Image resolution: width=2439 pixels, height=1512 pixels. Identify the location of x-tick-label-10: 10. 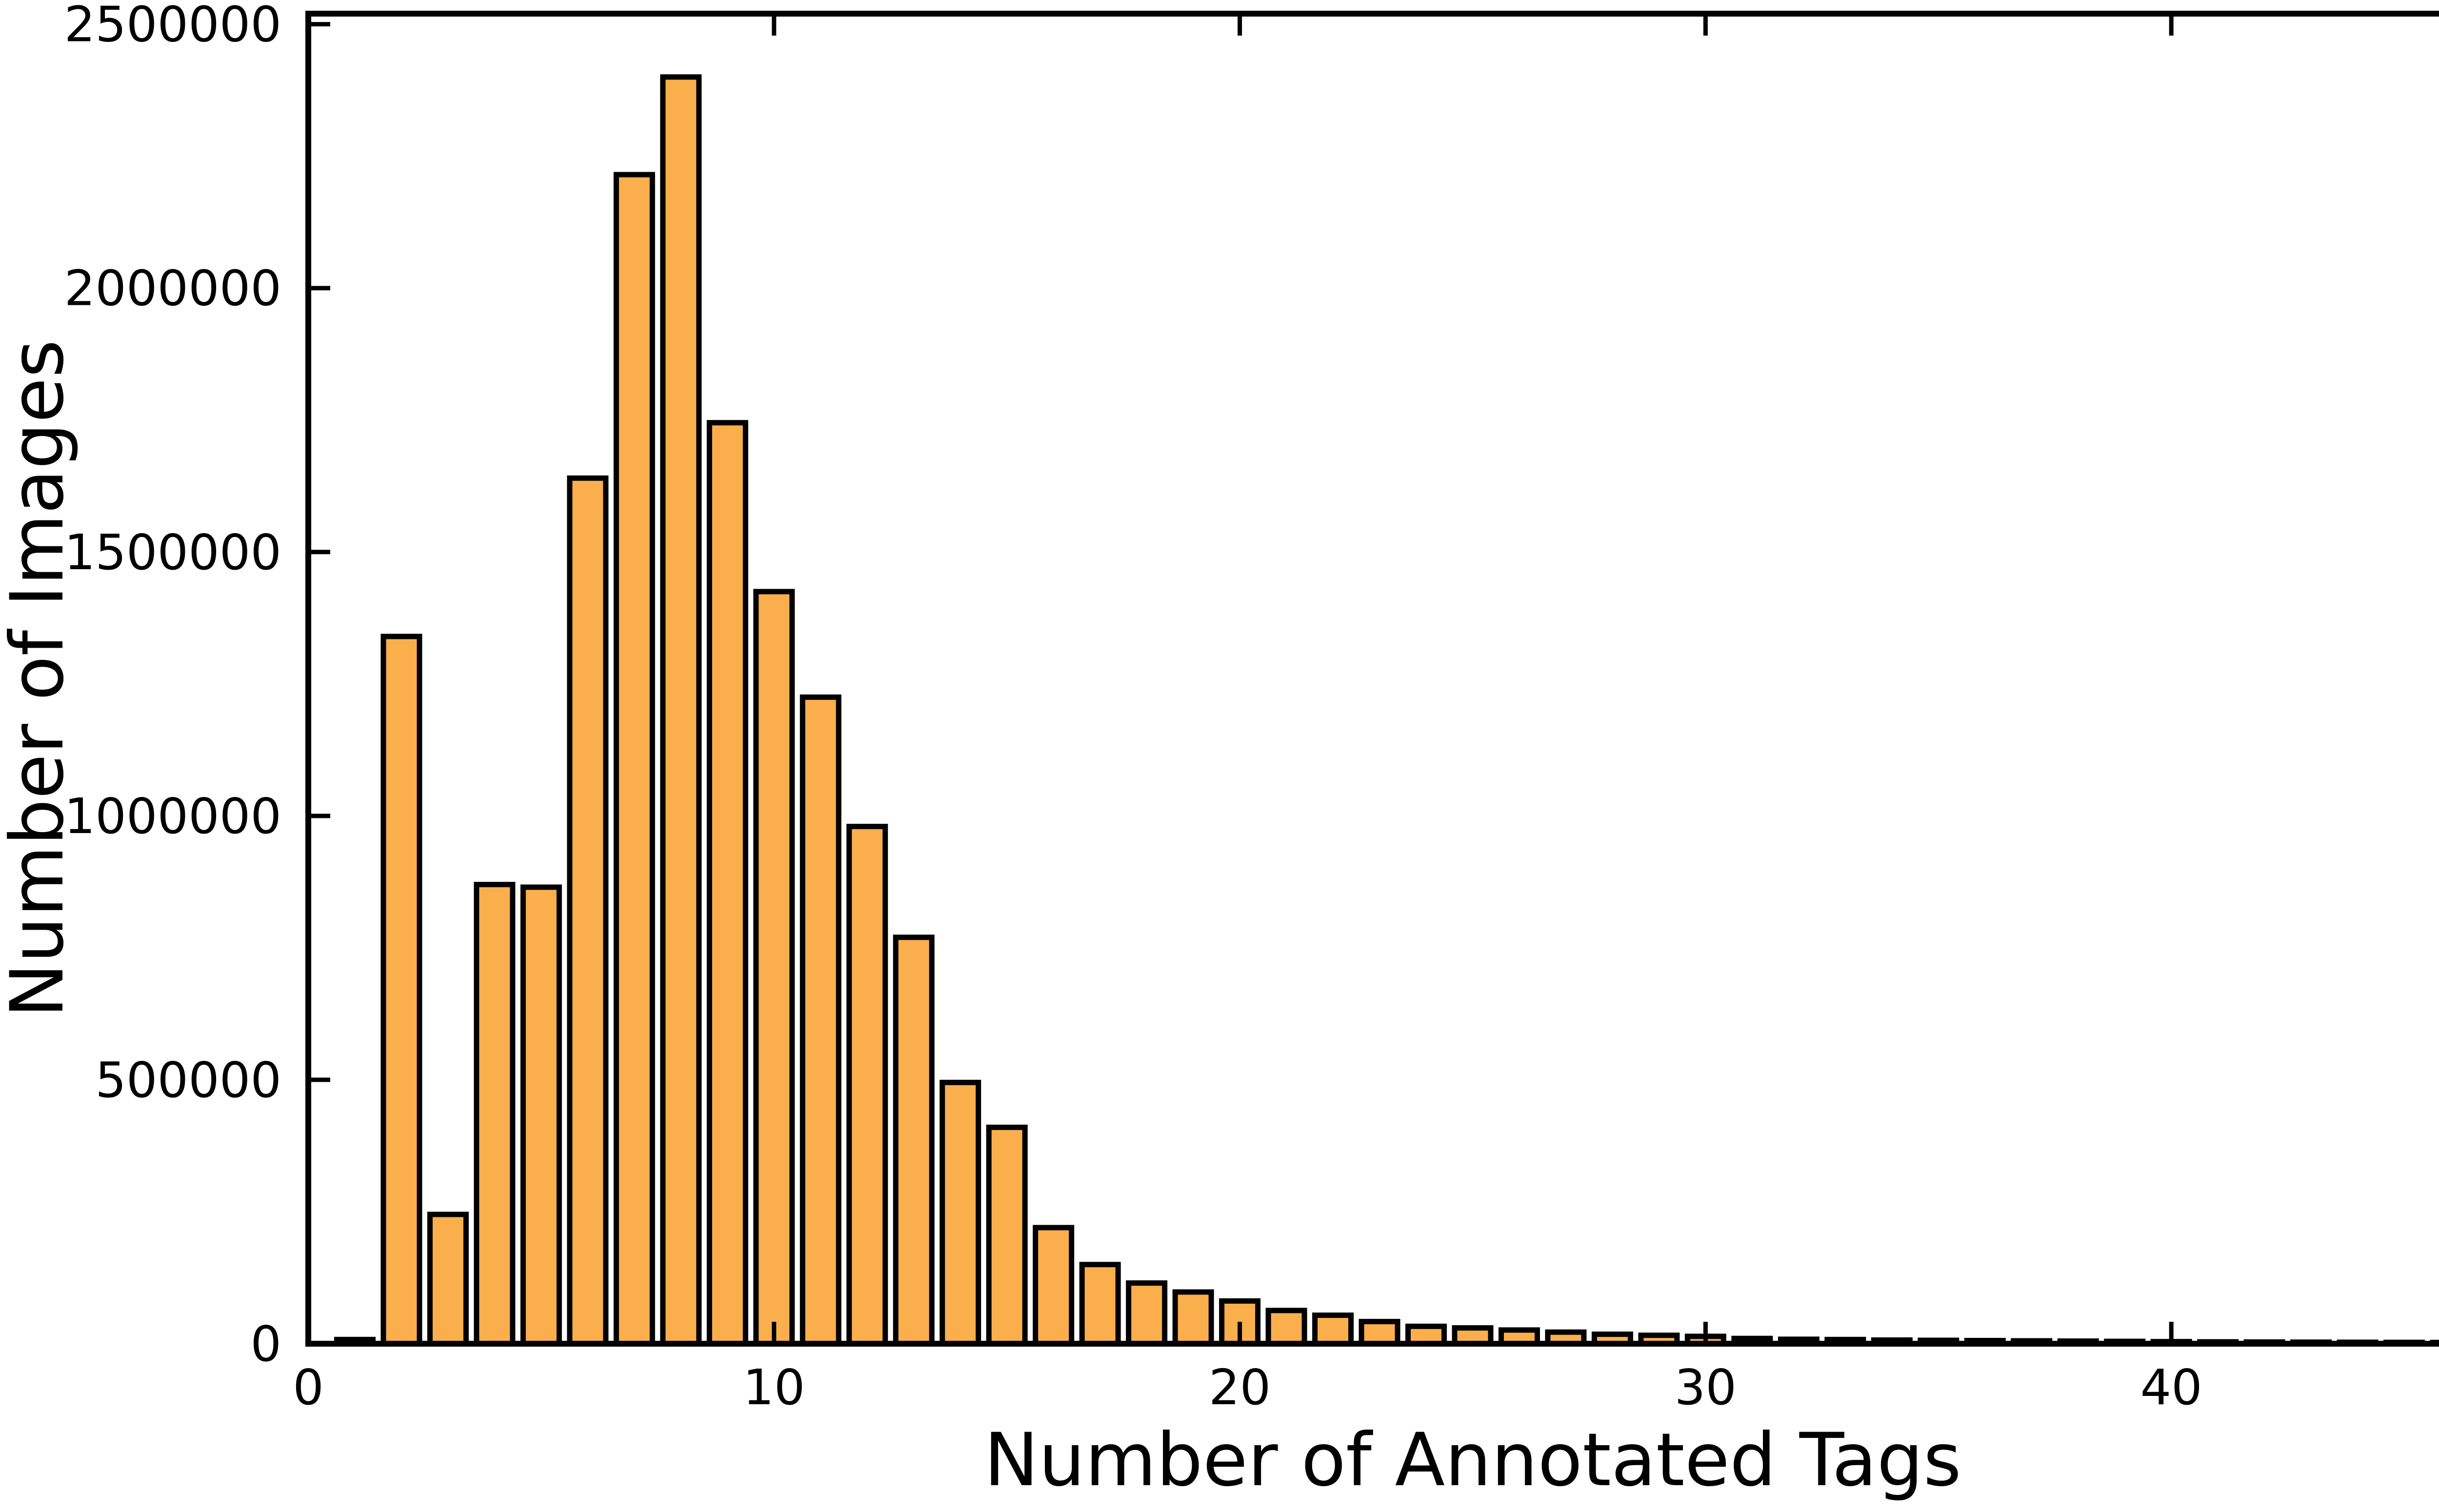
(774, 1387).